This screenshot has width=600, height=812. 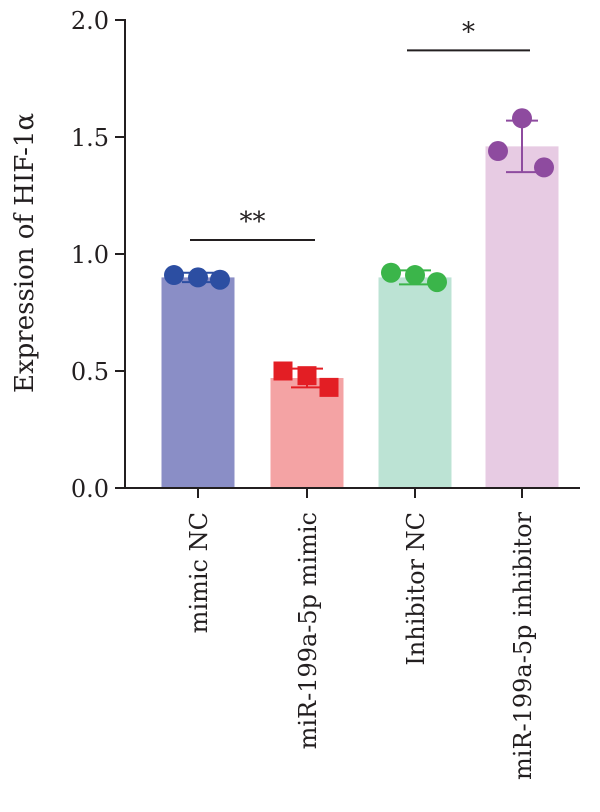 I want to click on y-tick-label-5: 2.0, so click(x=90, y=21).